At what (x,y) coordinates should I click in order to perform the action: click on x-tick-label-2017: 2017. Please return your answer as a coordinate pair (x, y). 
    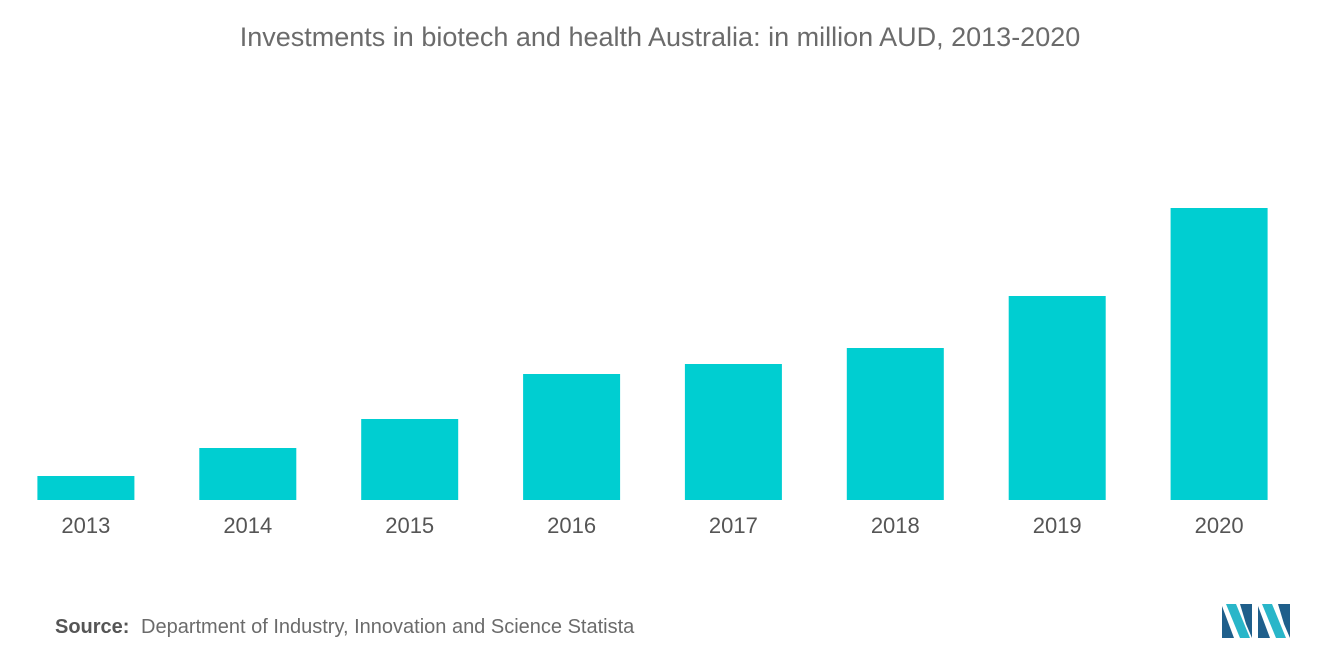
    Looking at the image, I should click on (733, 525).